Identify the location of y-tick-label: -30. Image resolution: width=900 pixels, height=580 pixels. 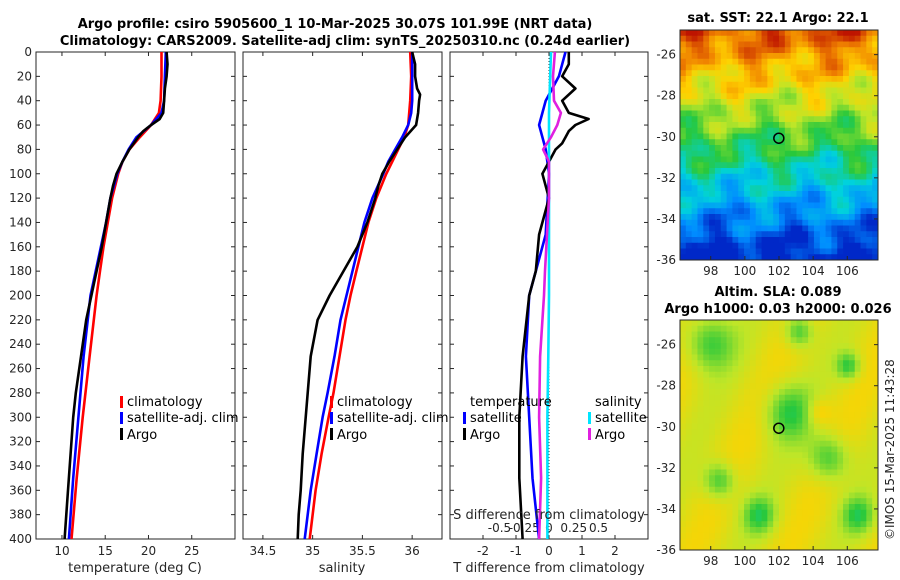
(666, 427).